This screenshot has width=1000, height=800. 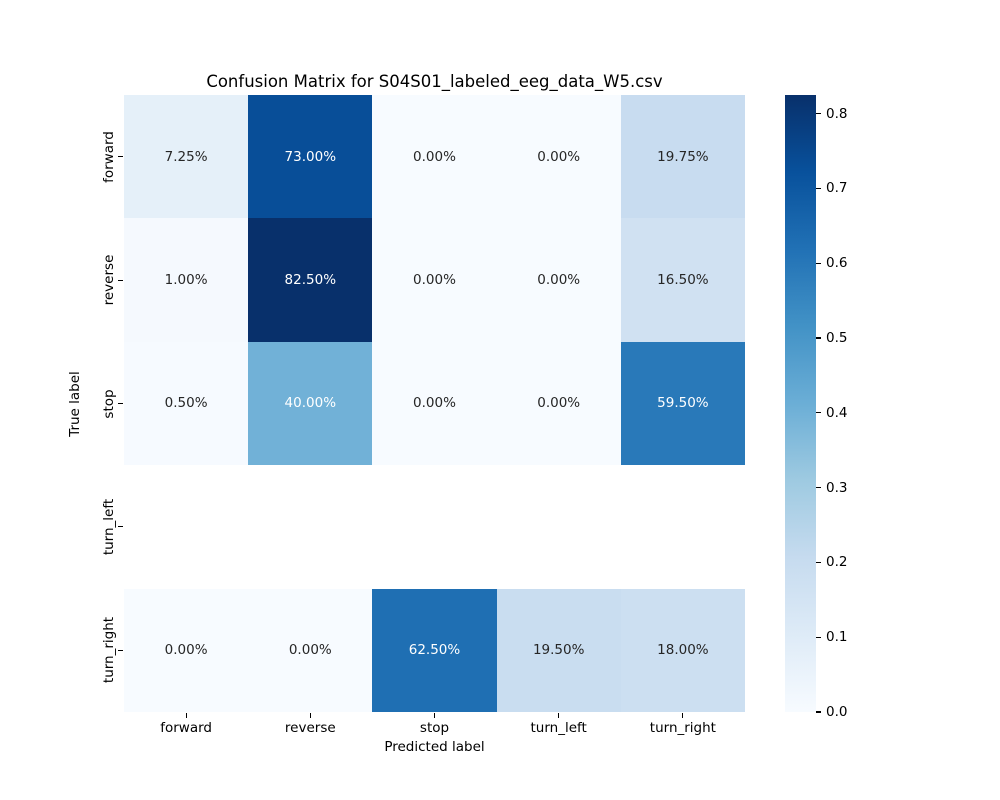 I want to click on colorbar-tick-label: 0.3, so click(x=837, y=487).